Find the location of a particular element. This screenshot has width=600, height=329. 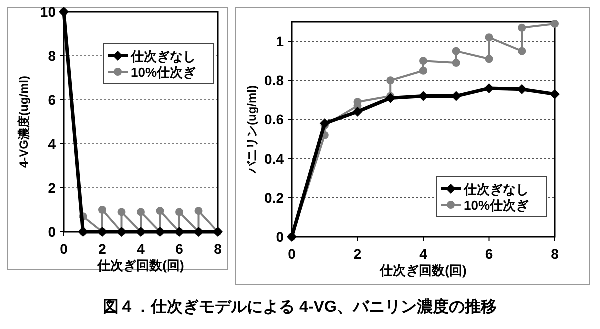

y-axis-title: バニリン(ug/ml) is located at coordinates (252, 130).